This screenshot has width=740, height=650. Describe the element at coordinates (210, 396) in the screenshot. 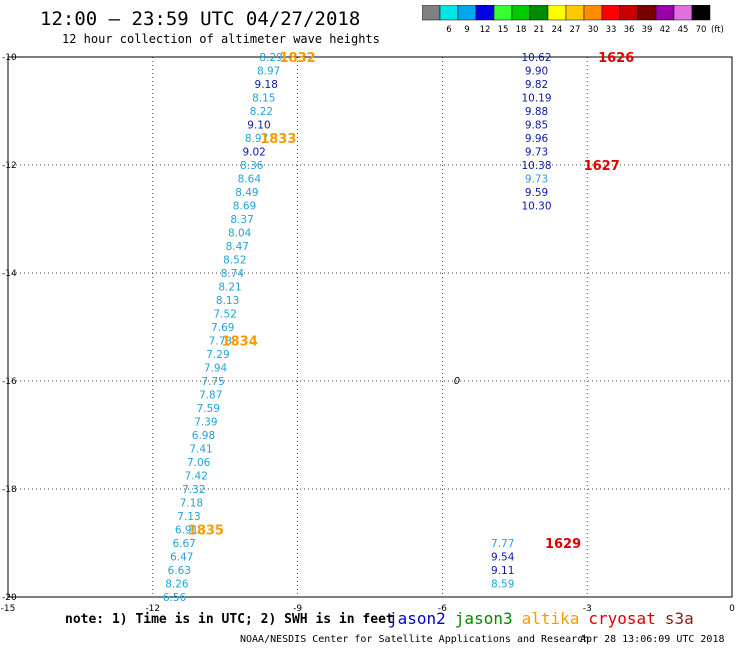

I see `wave-height-point: 7.87` at that location.